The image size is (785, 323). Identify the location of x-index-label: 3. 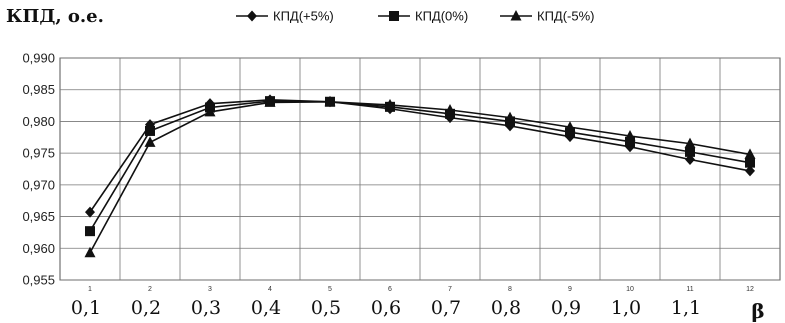
(210, 289).